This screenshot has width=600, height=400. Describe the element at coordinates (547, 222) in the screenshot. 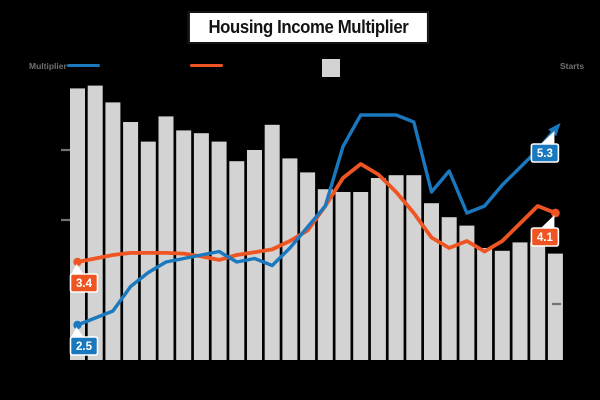

I see `callout-pointer-4.1` at that location.